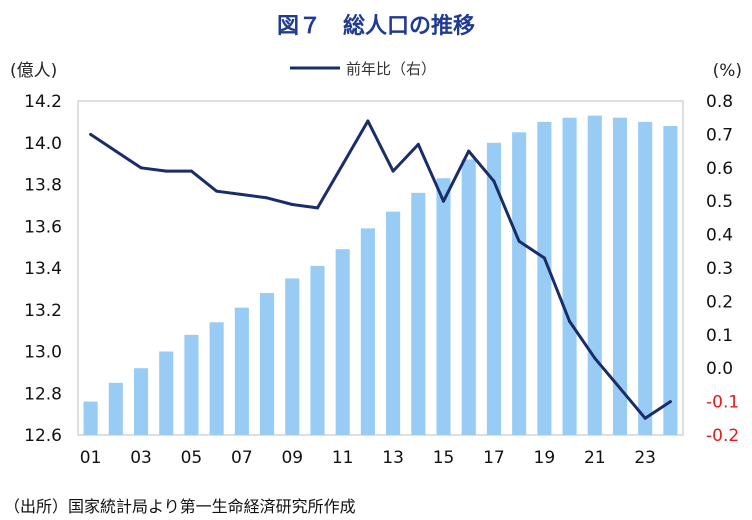 This screenshot has width=752, height=520. What do you see at coordinates (180, 506) in the screenshot?
I see `source-note: （出所）国家統計局より第一生命経済研究所作成` at bounding box center [180, 506].